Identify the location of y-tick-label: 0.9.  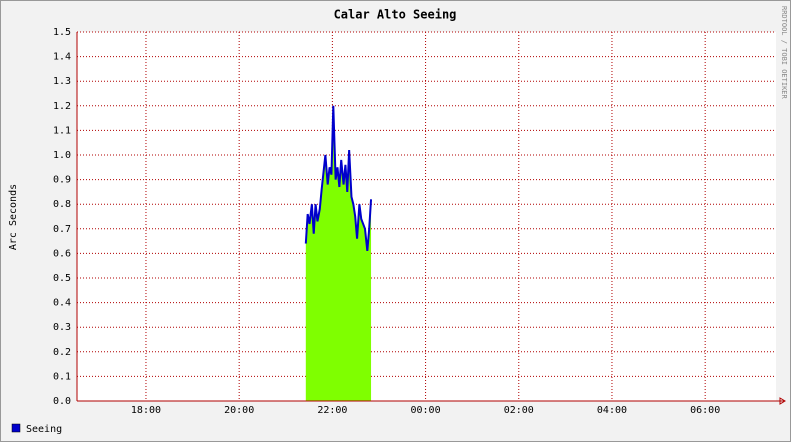
(62, 180).